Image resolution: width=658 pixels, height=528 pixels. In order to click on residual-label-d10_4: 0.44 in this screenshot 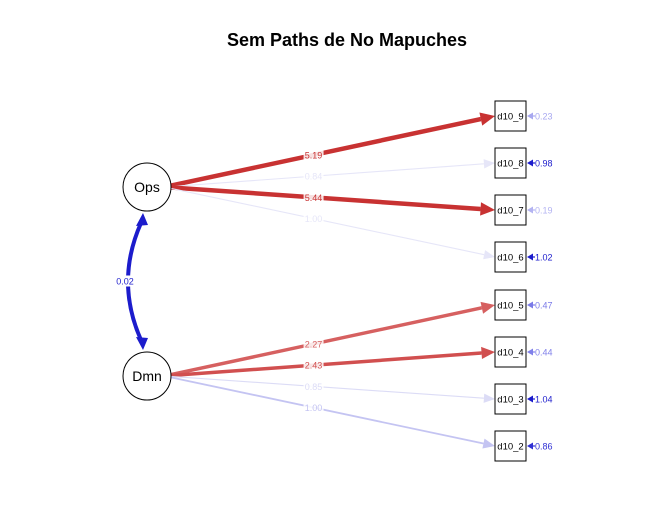, I will do `click(544, 353)`.